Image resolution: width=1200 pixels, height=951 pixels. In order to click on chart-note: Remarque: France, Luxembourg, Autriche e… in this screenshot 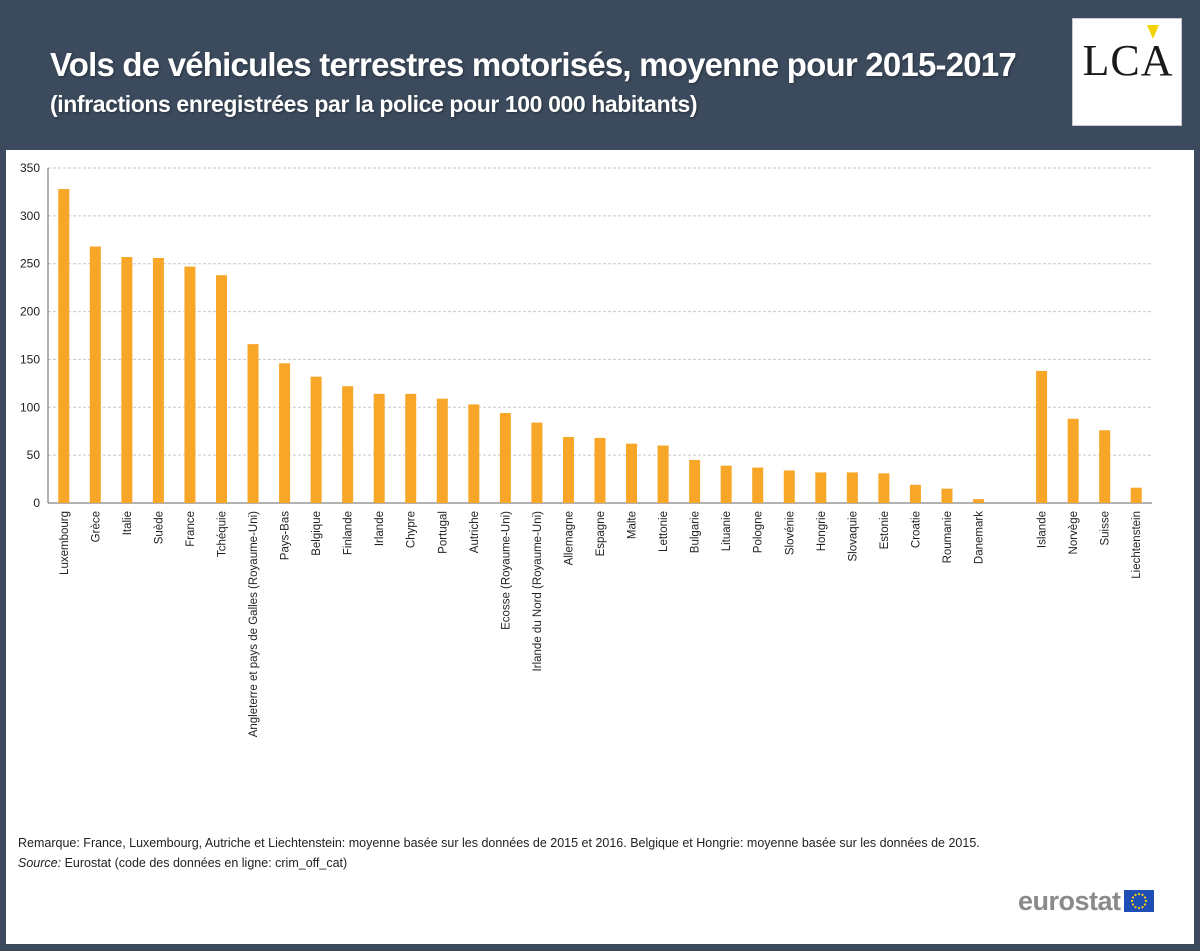, I will do `click(499, 843)`.